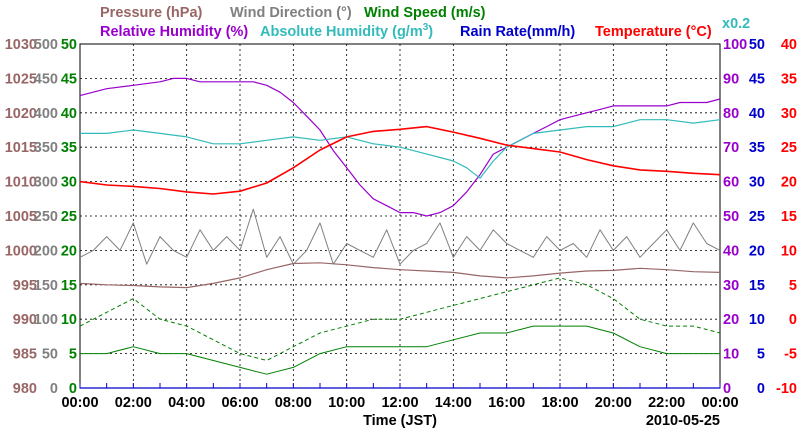 The width and height of the screenshot is (800, 434). What do you see at coordinates (790, 355) in the screenshot?
I see `temperature-tick: -5` at bounding box center [790, 355].